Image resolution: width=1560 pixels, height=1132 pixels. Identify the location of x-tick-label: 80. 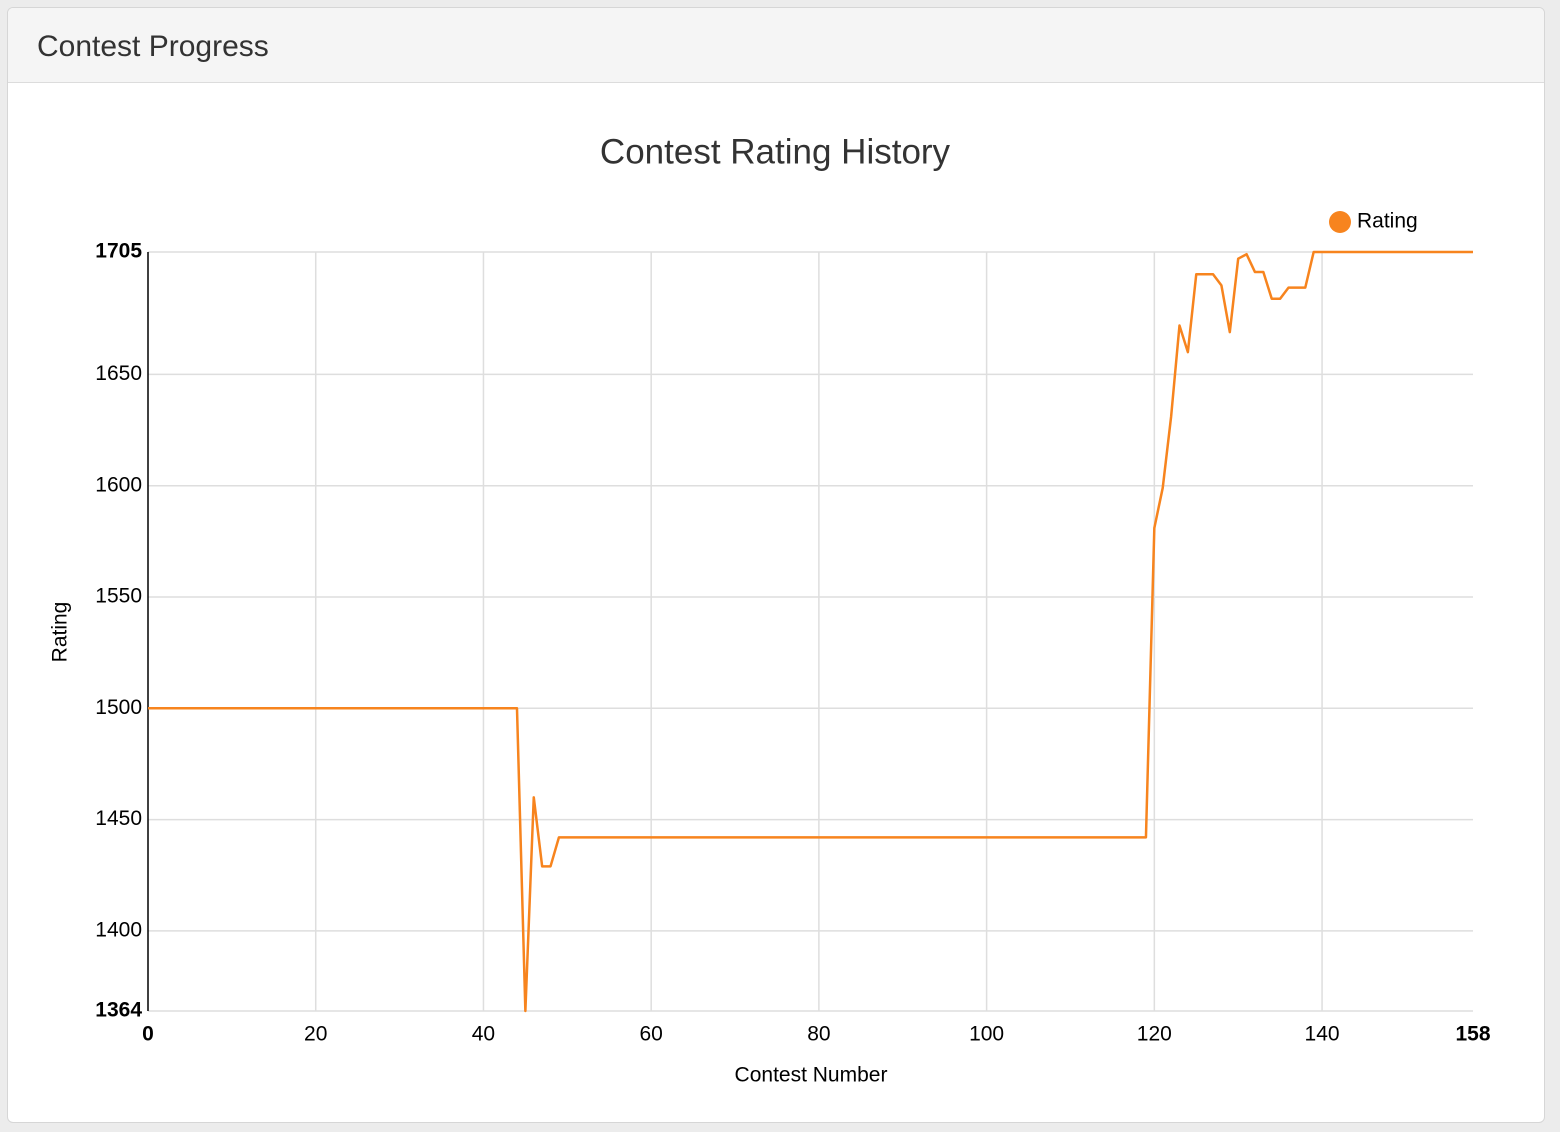
(818, 1034).